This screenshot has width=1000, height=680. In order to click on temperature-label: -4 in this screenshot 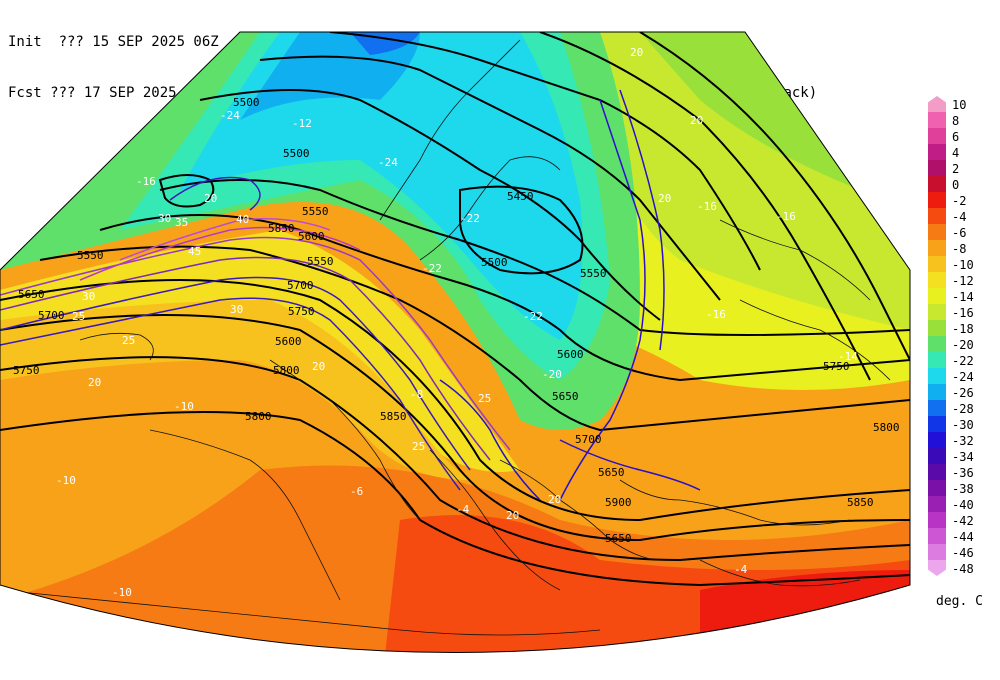, I will do `click(741, 569)`.